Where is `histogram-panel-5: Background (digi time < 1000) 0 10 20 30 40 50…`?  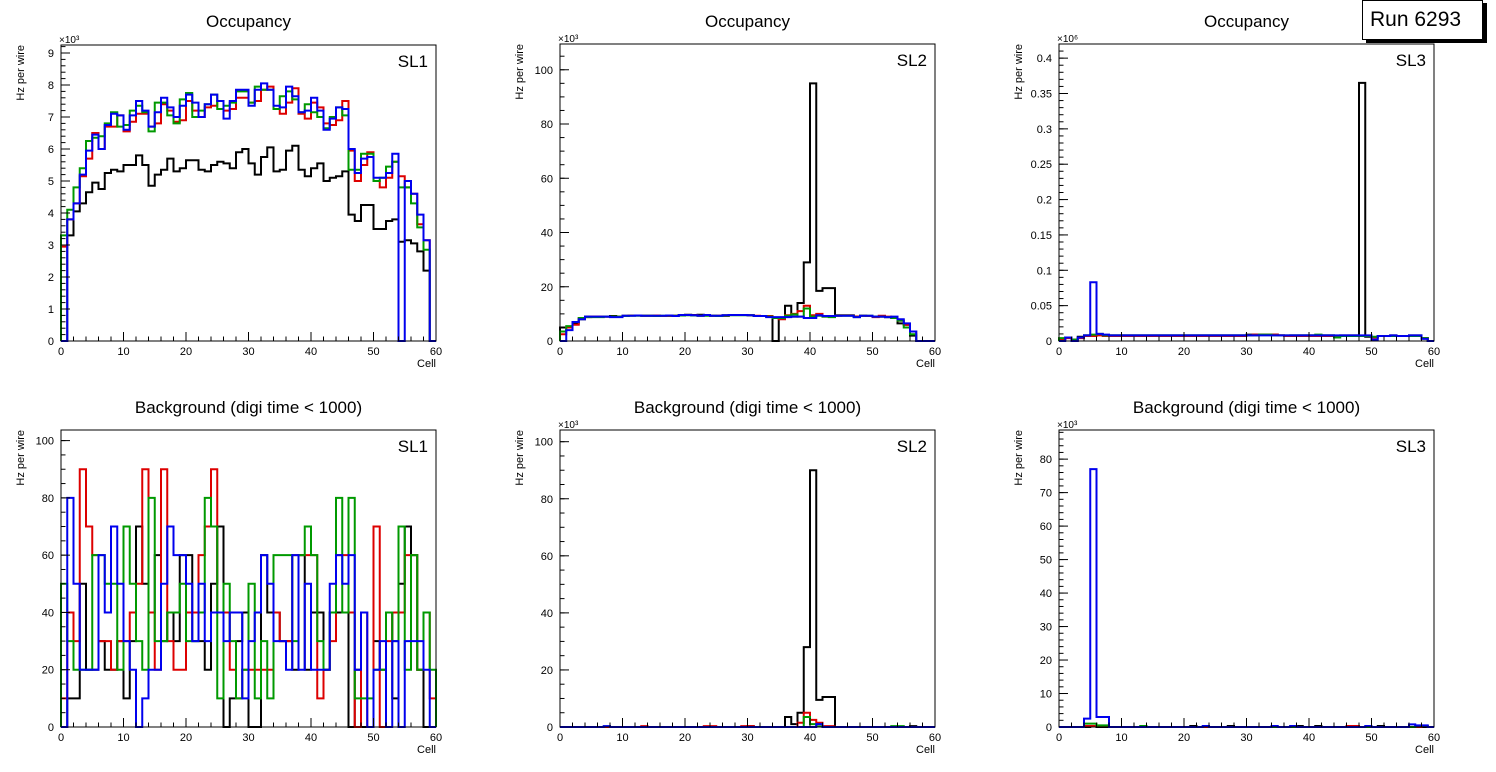
histogram-panel-5: Background (digi time < 1000) 0 10 20 30 40 50… is located at coordinates (727, 577).